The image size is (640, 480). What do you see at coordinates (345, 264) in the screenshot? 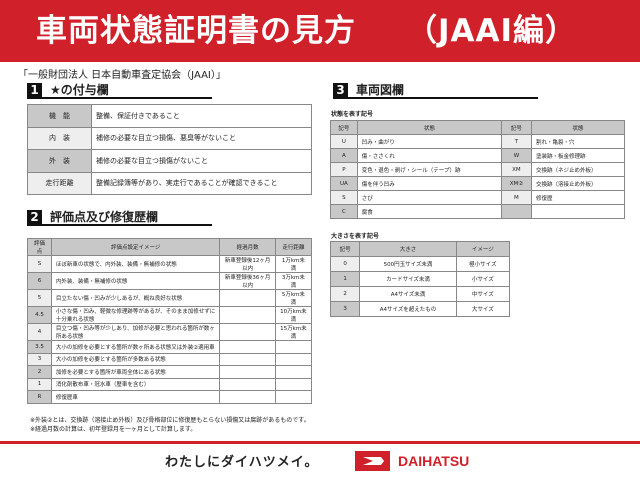
I see `table-cell: 0` at bounding box center [345, 264].